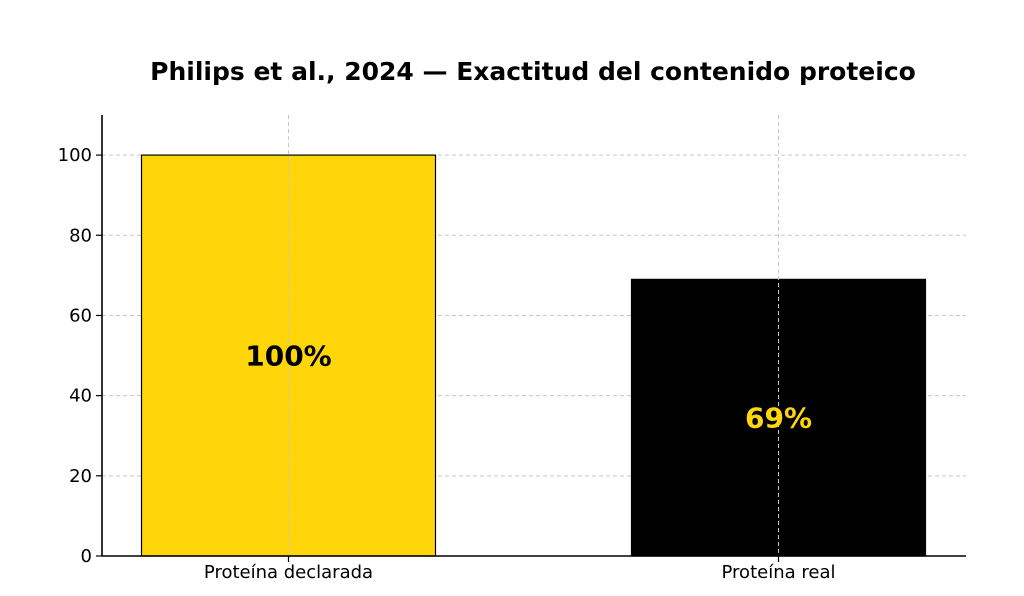 The image size is (1024, 596). Describe the element at coordinates (75, 155) in the screenshot. I see `y-tick-label: 100` at that location.